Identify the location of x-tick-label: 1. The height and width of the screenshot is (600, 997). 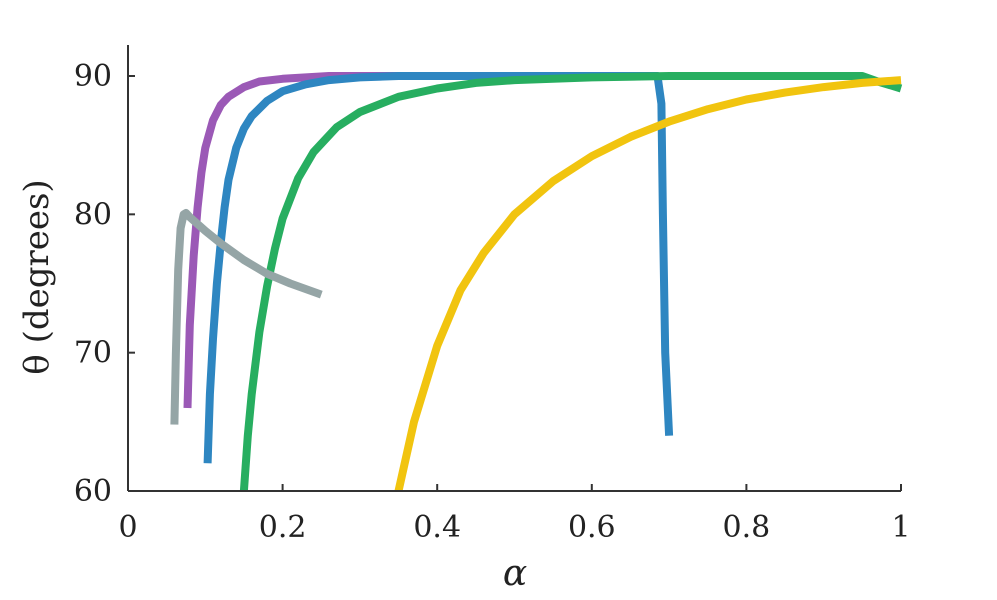
(900, 527).